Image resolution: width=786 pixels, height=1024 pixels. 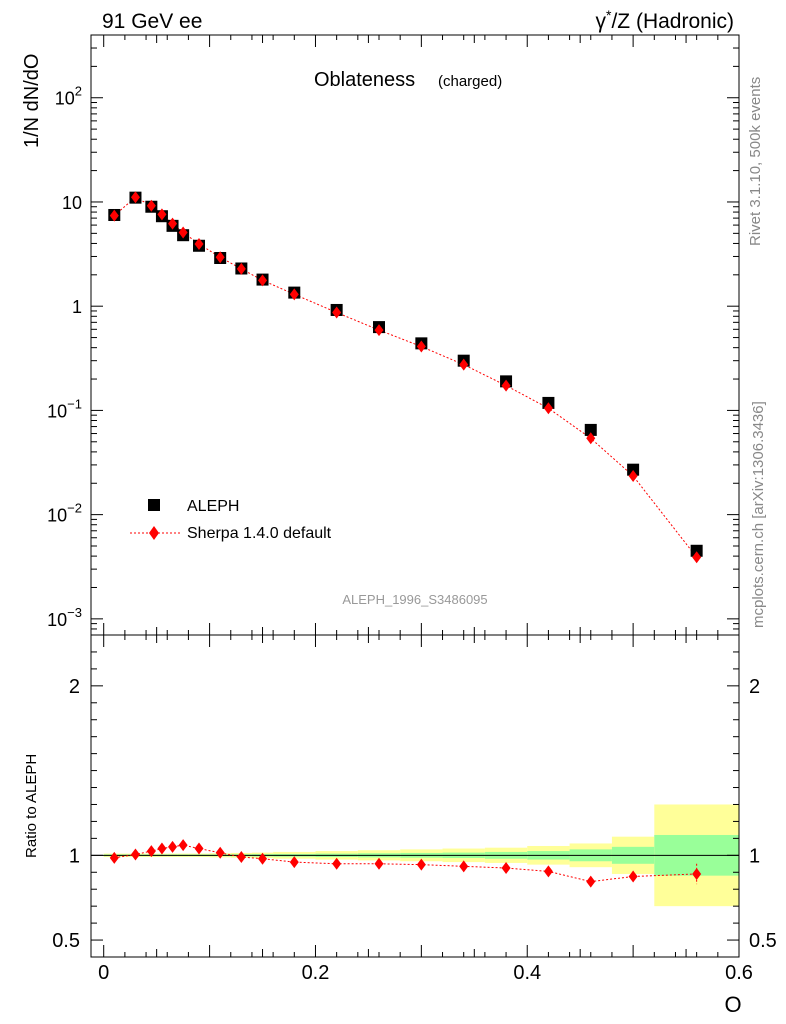 What do you see at coordinates (154, 533) in the screenshot?
I see `legend-sherpa-marker` at bounding box center [154, 533].